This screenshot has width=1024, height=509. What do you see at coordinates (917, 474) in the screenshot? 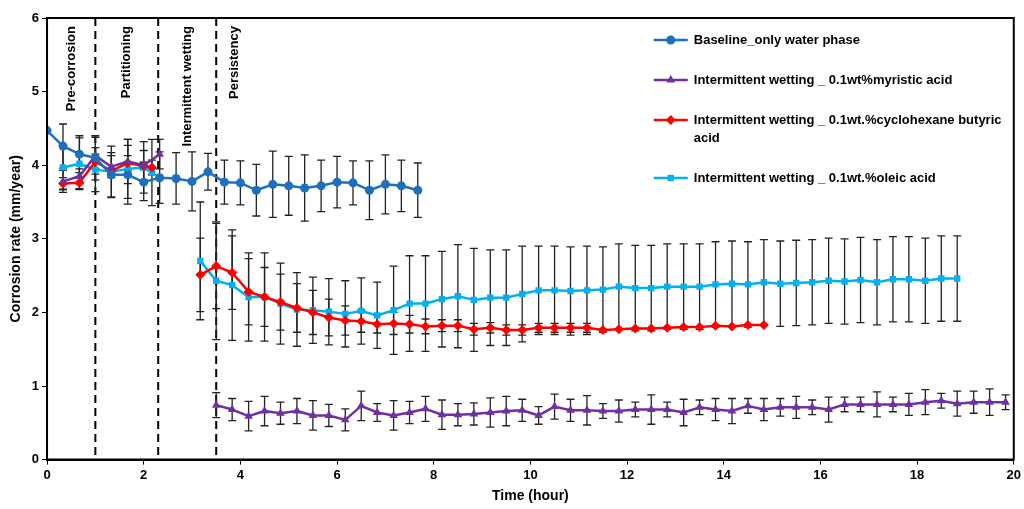
I see `x-tick-label: 18` at bounding box center [917, 474].